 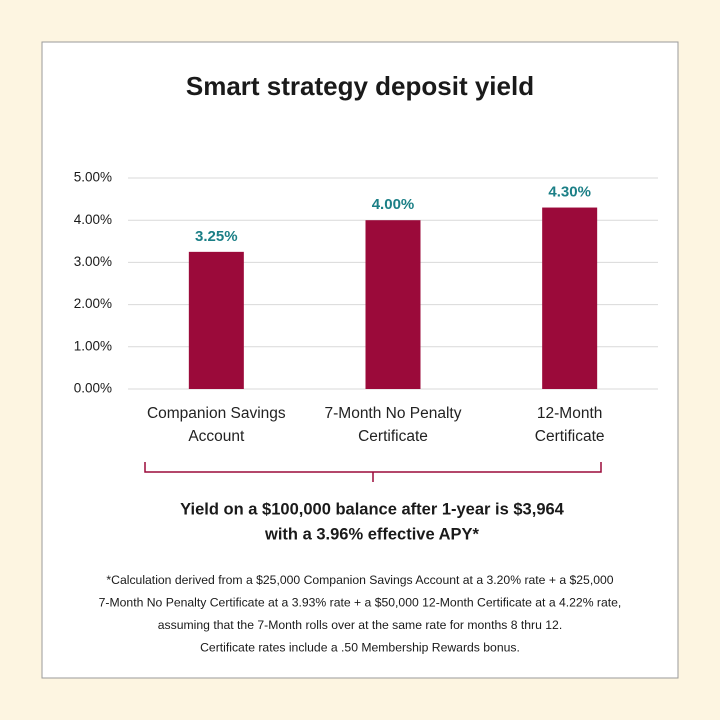 I want to click on value-label: 3.25%, so click(x=216, y=236).